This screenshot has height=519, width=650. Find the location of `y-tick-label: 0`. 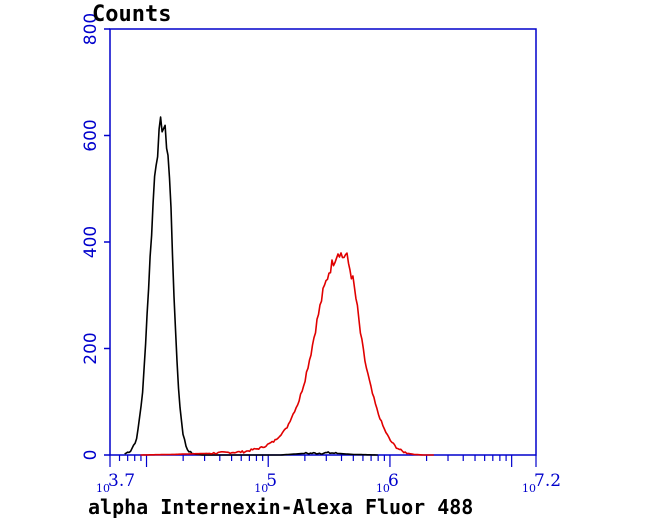

y-tick-label: 0 is located at coordinates (91, 455).